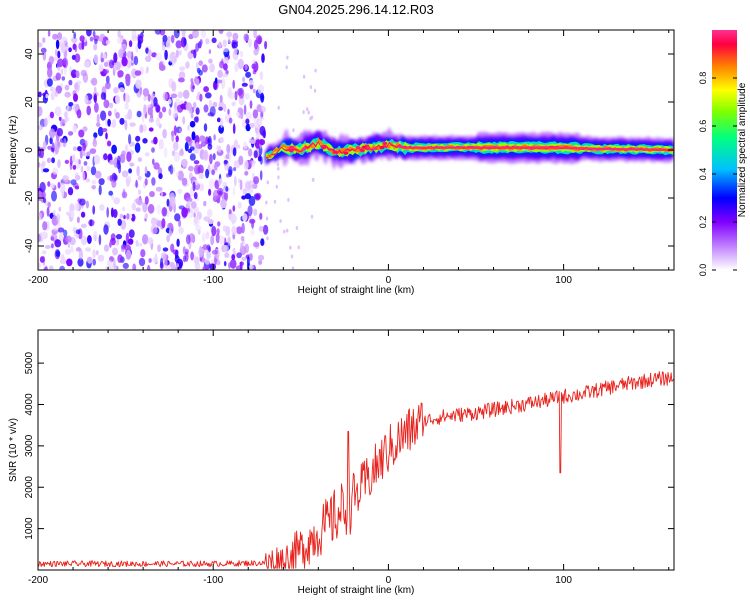  What do you see at coordinates (469, 148) in the screenshot?
I see `signal-band` at bounding box center [469, 148].